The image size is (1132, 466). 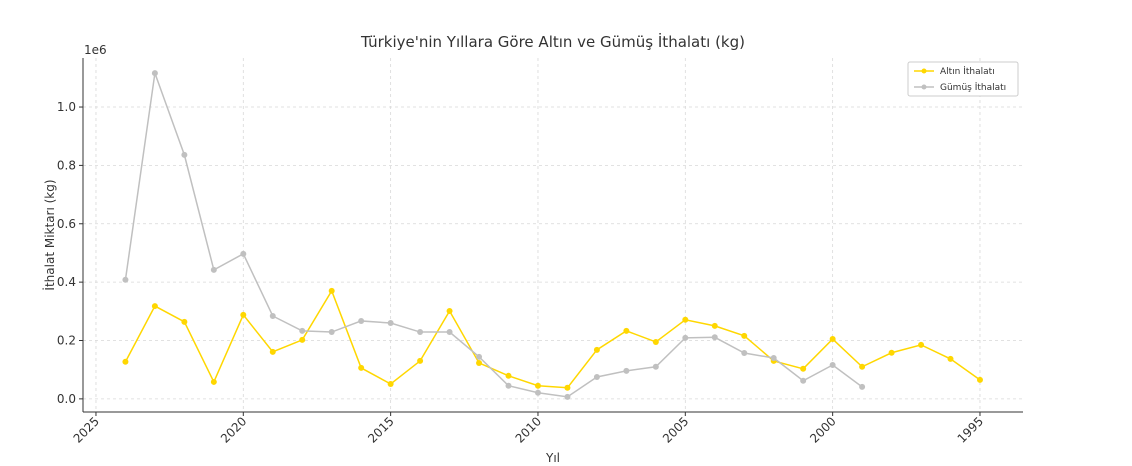 I want to click on legend-box, so click(x=963, y=79).